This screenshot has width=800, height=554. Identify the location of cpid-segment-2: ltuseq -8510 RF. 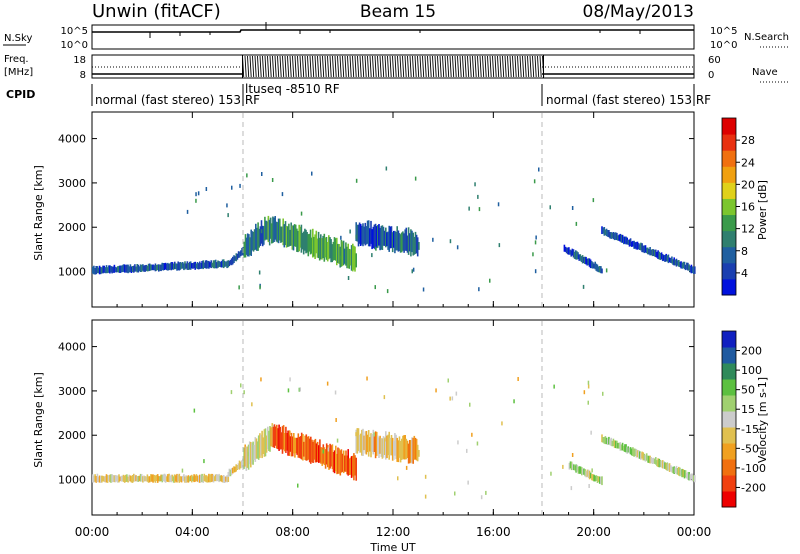
(292, 89).